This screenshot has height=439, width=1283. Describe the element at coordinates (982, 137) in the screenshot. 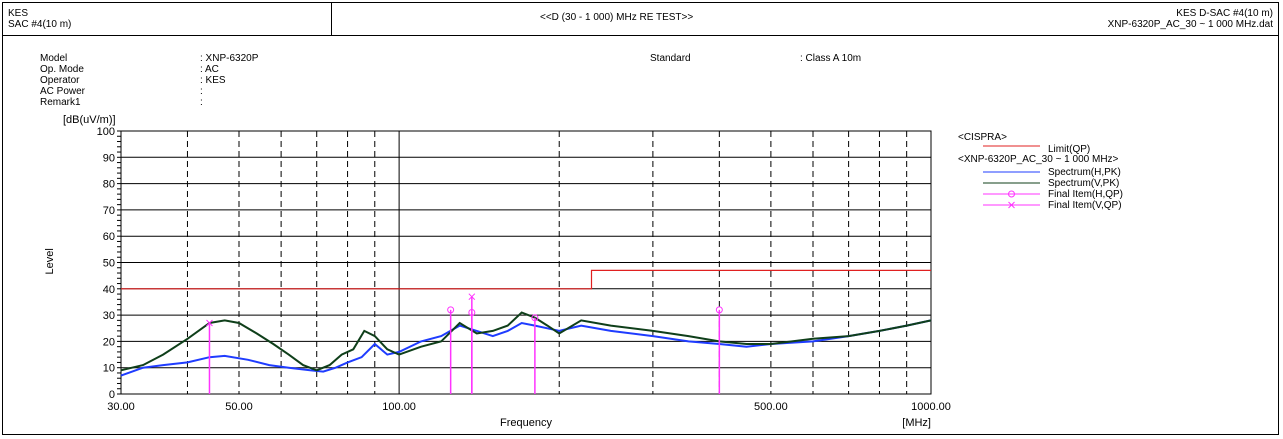

I see `legend-group-cispra: <CISPRA>` at that location.